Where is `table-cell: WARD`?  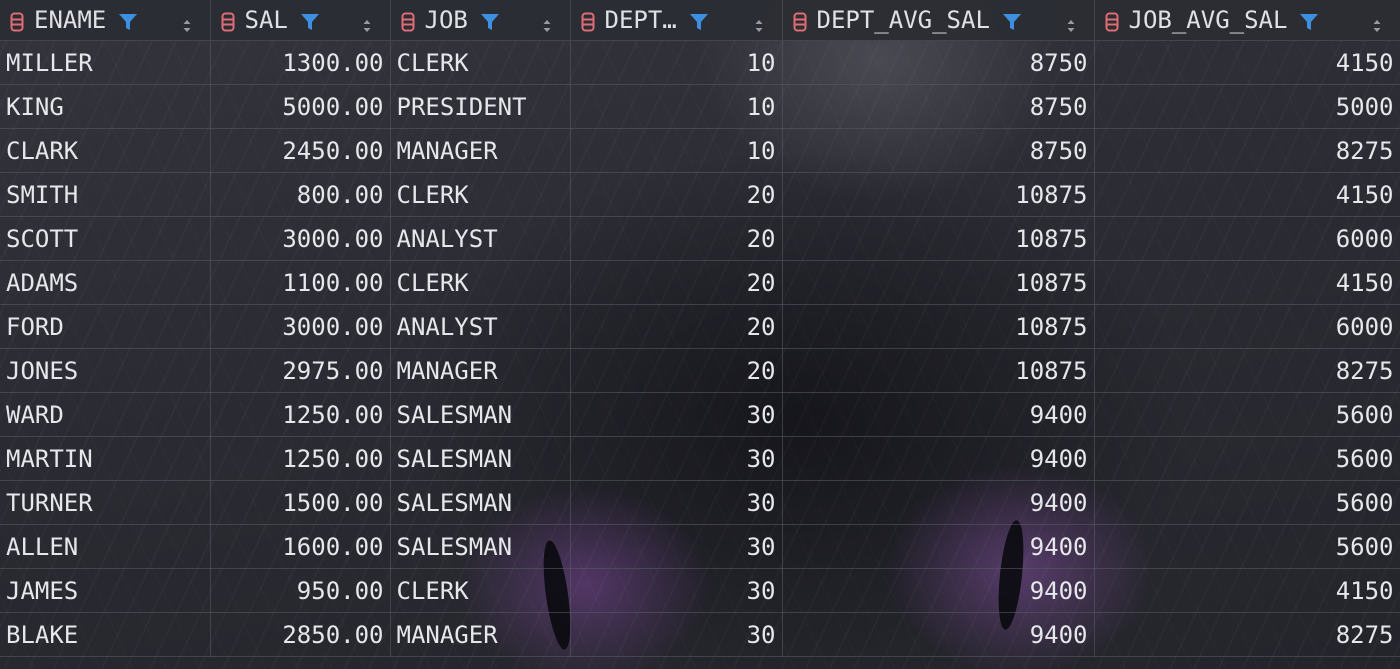
table-cell: WARD is located at coordinates (105, 414).